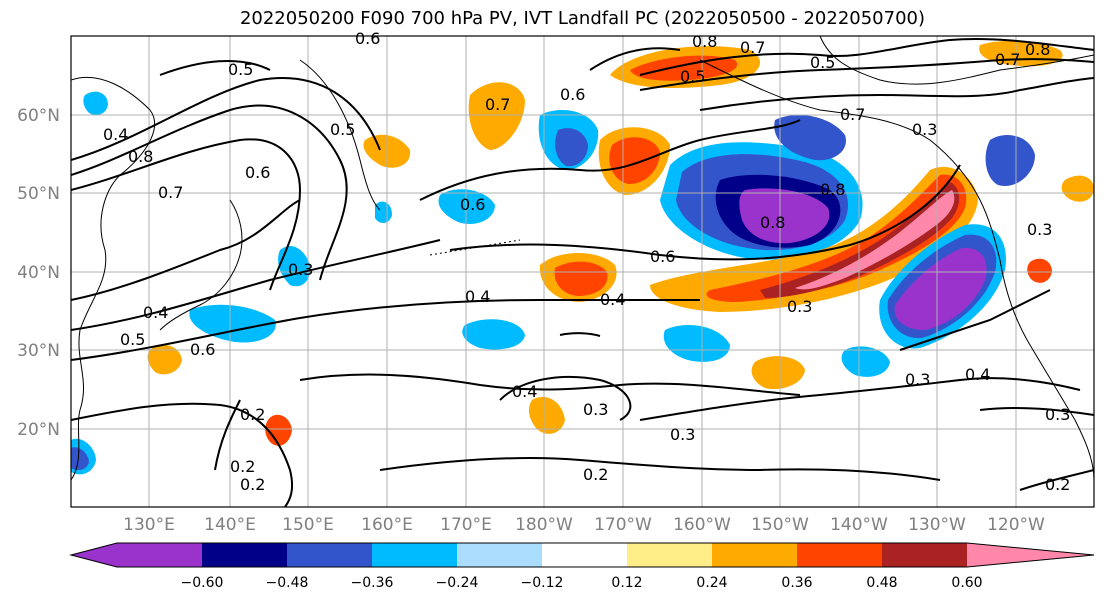  What do you see at coordinates (230, 525) in the screenshot?
I see `lon-label: 140°E` at bounding box center [230, 525].